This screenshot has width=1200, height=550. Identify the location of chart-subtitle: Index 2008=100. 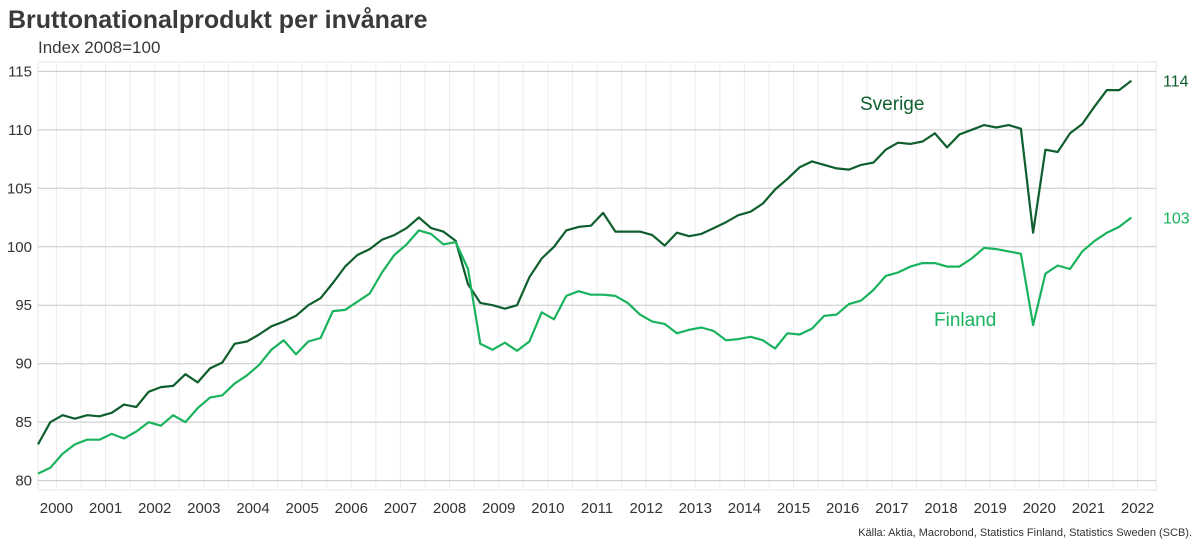
(99, 47).